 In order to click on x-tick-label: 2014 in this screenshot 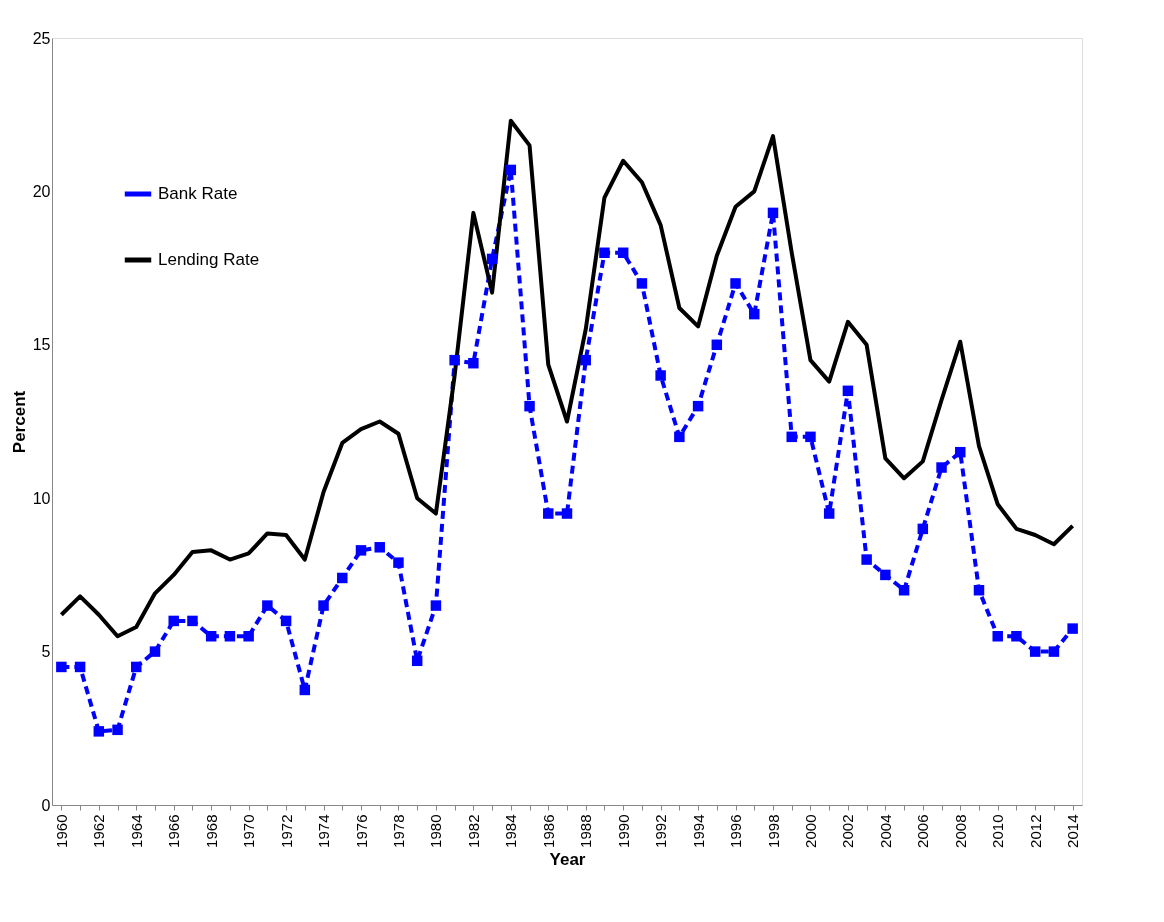, I will do `click(1073, 831)`.